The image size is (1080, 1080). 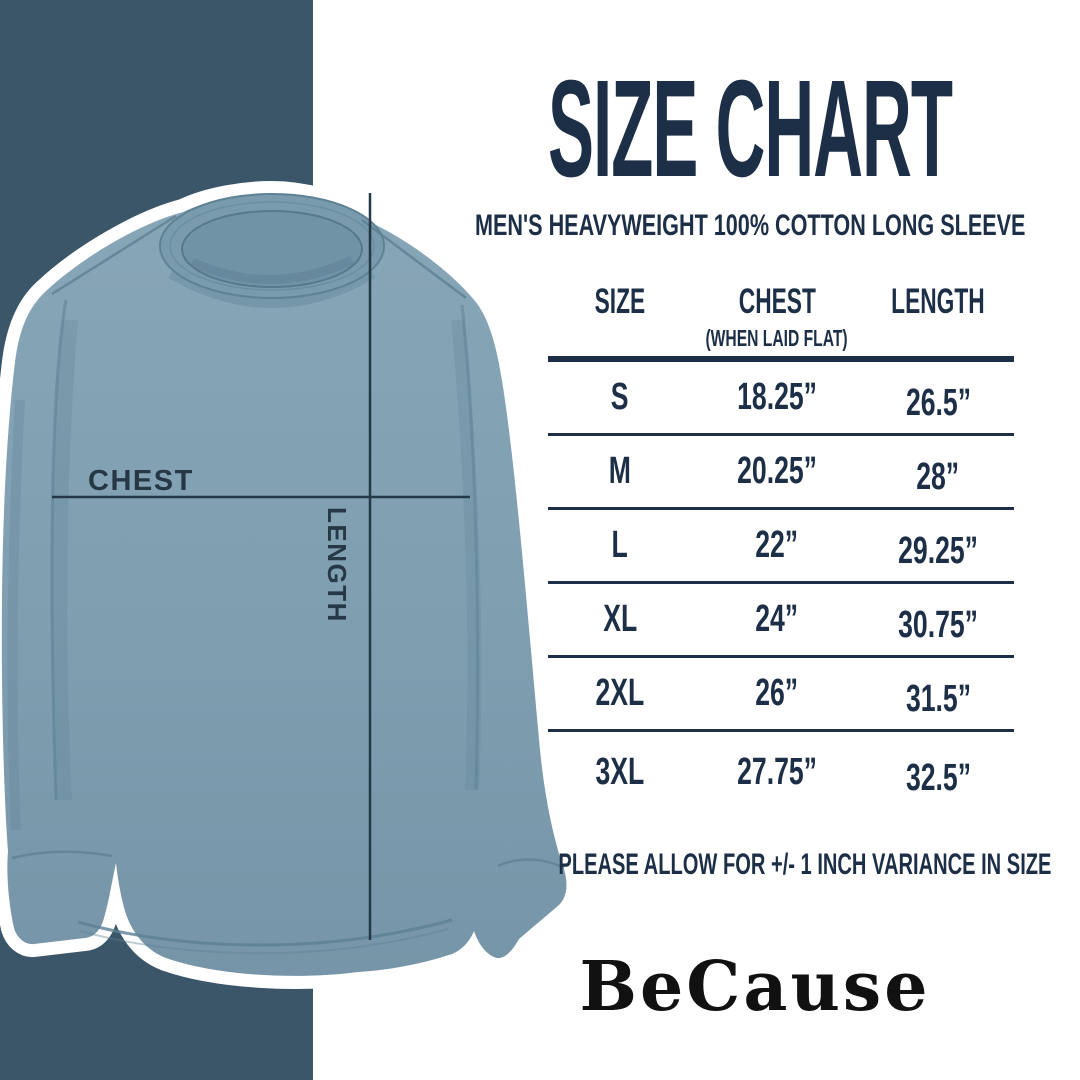 What do you see at coordinates (938, 477) in the screenshot?
I see `length-cell: 28”` at bounding box center [938, 477].